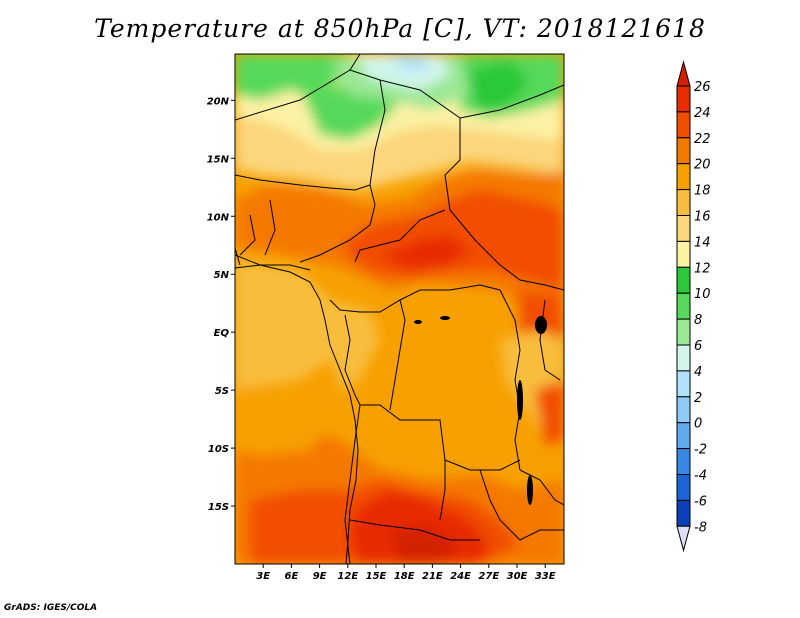 The width and height of the screenshot is (800, 618). What do you see at coordinates (263, 576) in the screenshot?
I see `lon-tick-label: 3E` at bounding box center [263, 576].